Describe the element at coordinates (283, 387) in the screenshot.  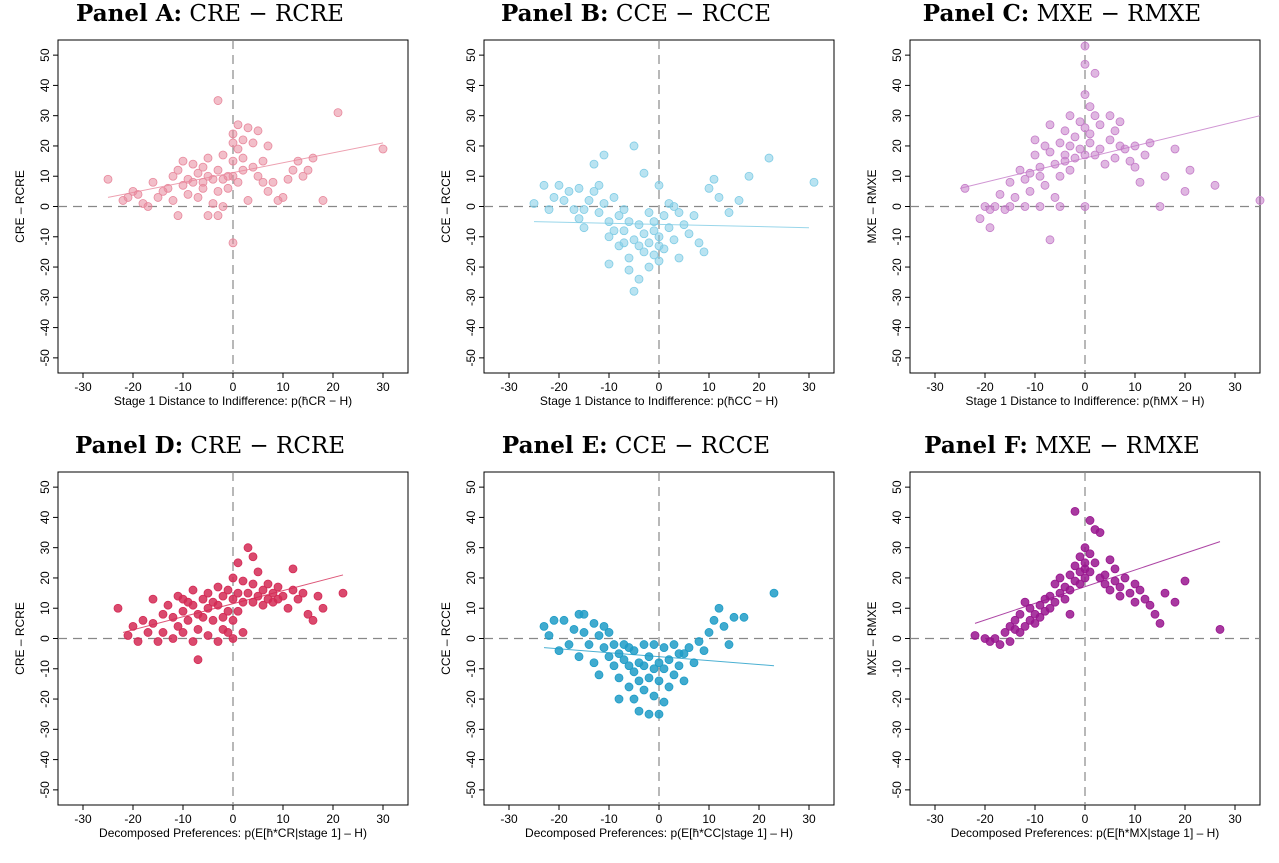
I see `x-tick-label: 10` at that location.